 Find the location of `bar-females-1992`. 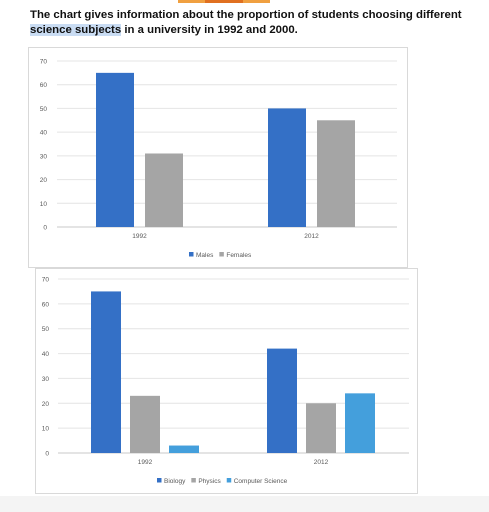

bar-females-1992 is located at coordinates (164, 190).